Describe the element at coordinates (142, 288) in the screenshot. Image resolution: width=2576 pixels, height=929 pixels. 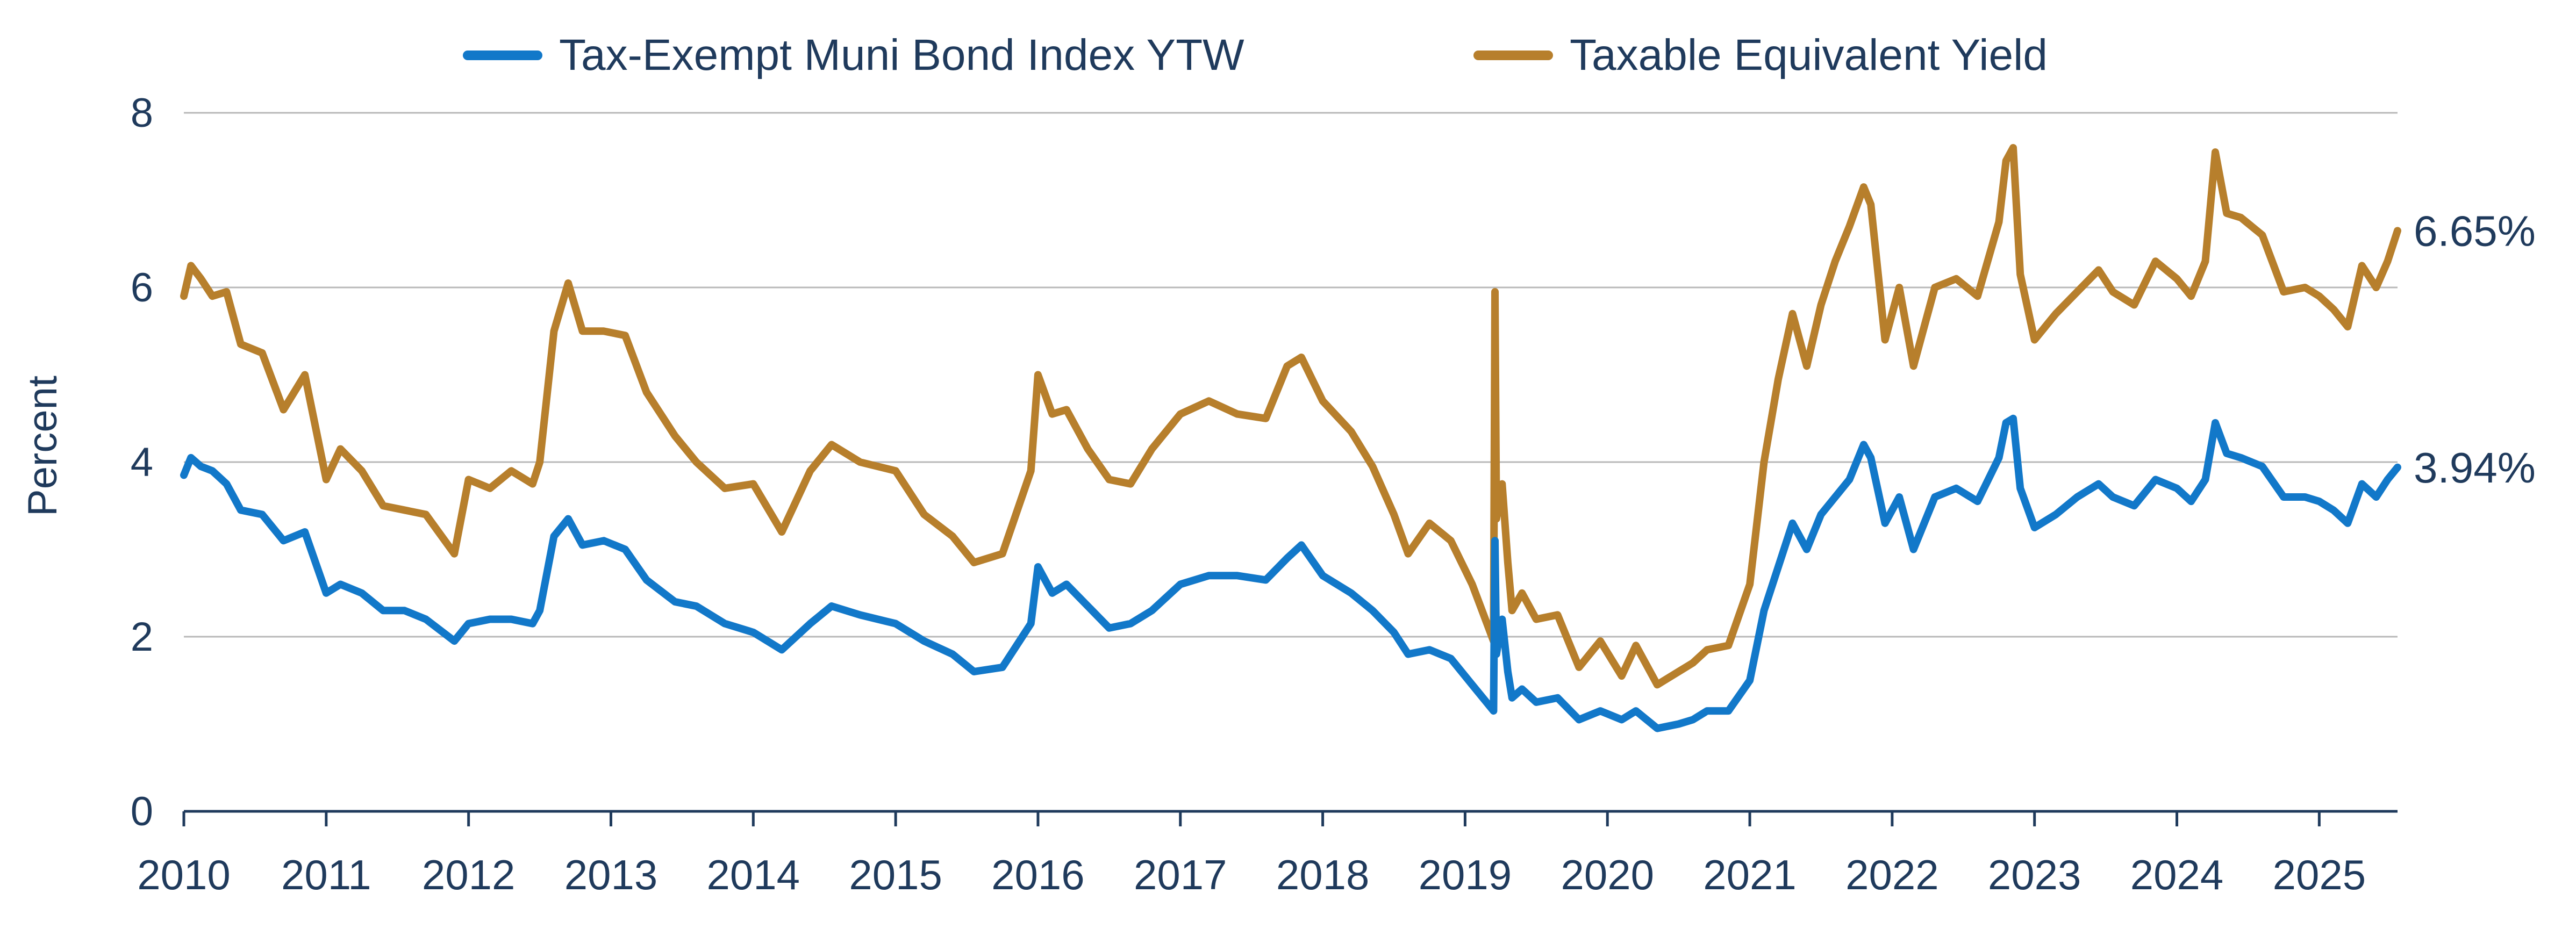
I see `y-tick-label: 6` at that location.